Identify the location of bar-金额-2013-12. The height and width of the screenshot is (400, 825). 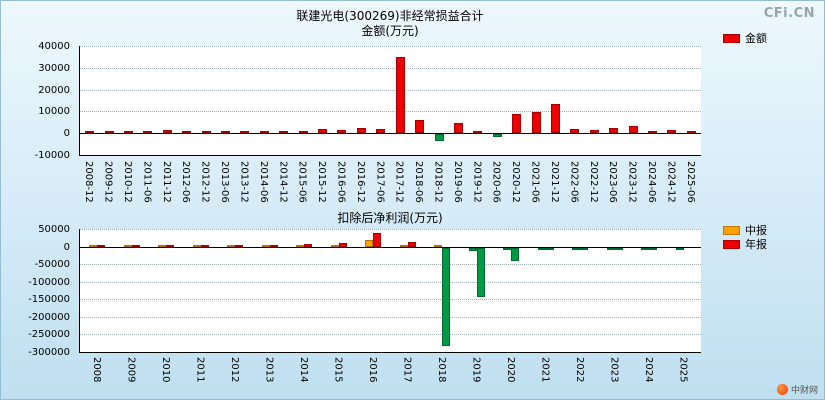
(245, 132).